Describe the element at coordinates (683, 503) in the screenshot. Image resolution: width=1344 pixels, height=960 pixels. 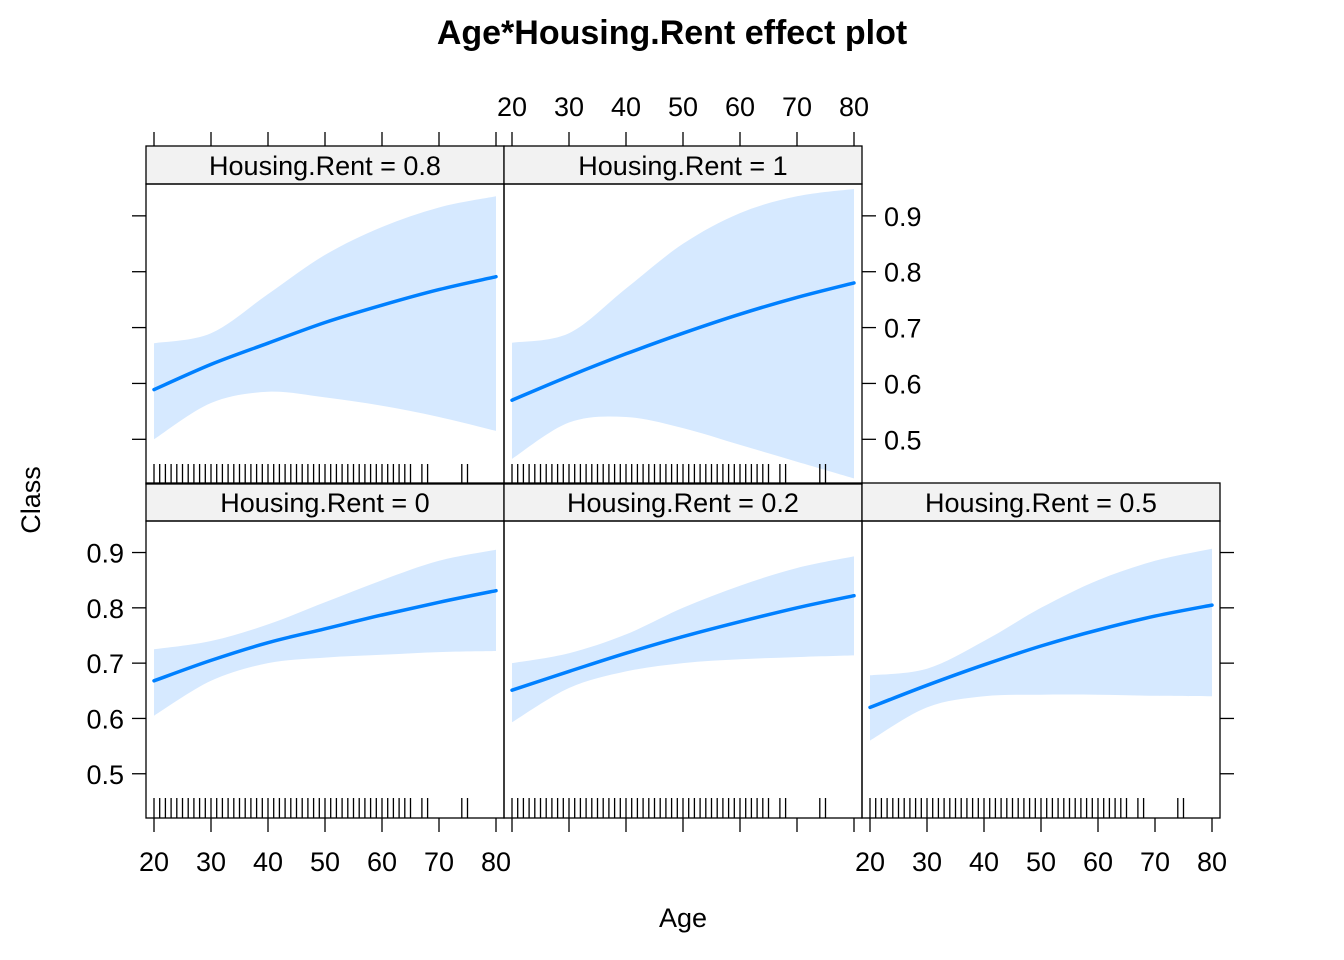
I see `strip-label: Housing.Rent = 0.2` at that location.